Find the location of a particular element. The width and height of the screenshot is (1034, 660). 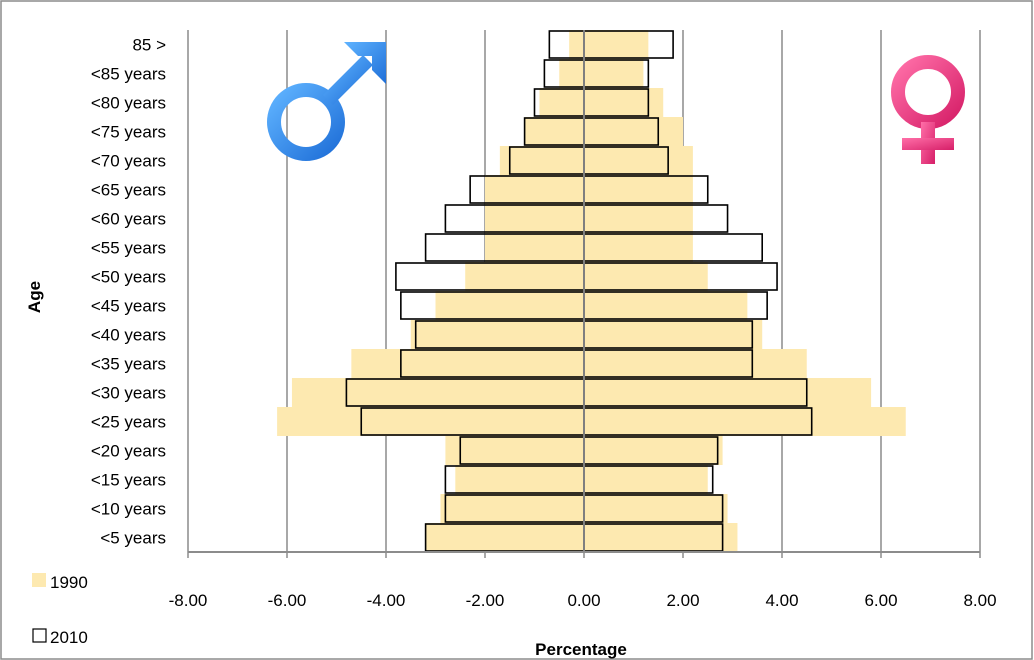

x-axis-title: Percentage is located at coordinates (581, 649).